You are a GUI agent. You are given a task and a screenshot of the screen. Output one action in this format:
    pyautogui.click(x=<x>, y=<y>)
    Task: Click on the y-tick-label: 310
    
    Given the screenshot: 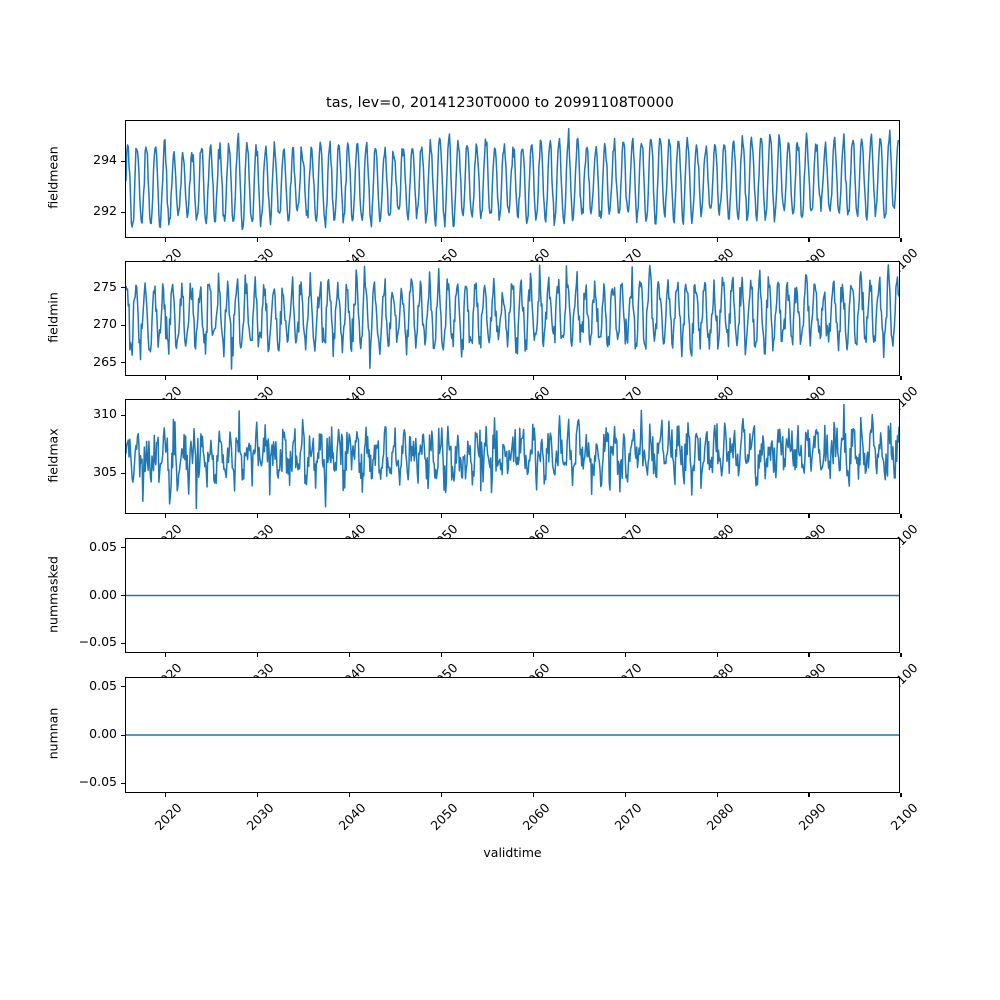 What is the action you would take?
    pyautogui.click(x=105, y=414)
    